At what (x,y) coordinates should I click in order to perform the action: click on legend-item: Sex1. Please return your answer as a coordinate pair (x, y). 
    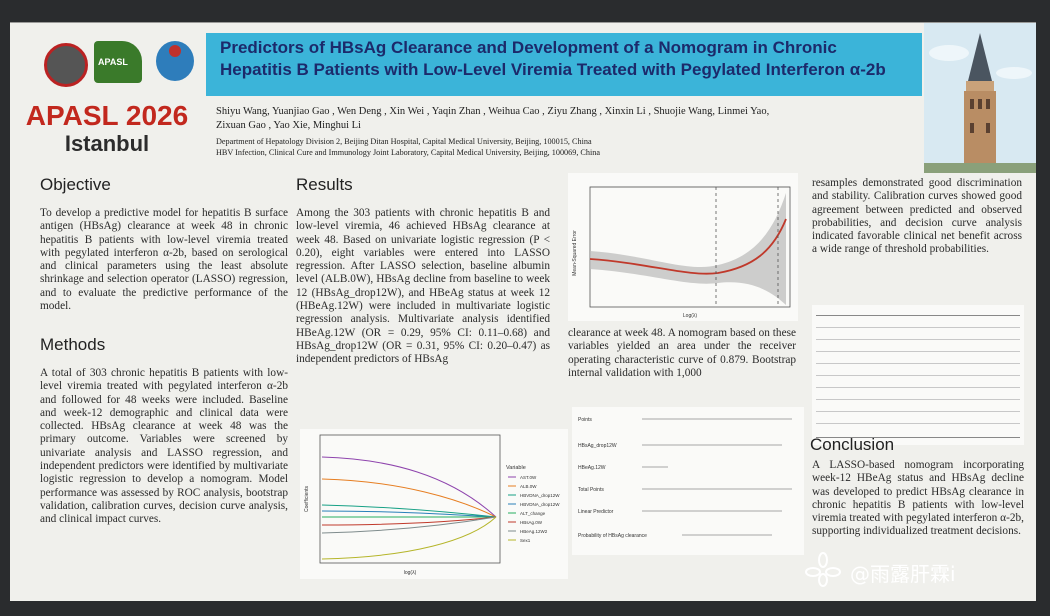
    Looking at the image, I should click on (525, 540).